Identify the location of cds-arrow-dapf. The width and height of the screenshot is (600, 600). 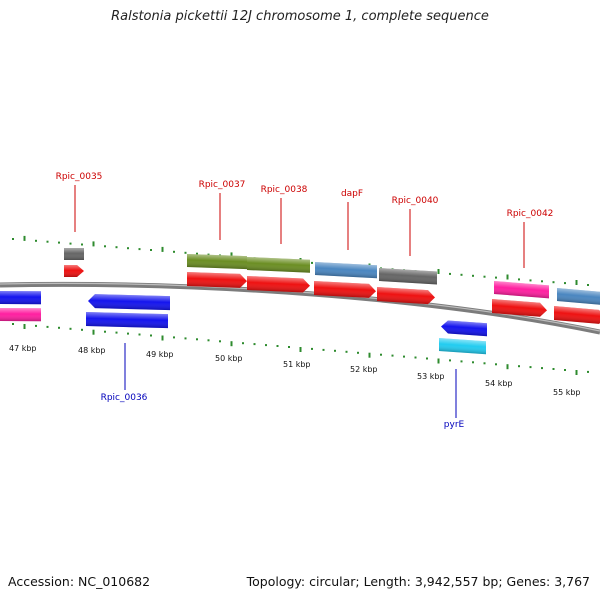
(345, 289).